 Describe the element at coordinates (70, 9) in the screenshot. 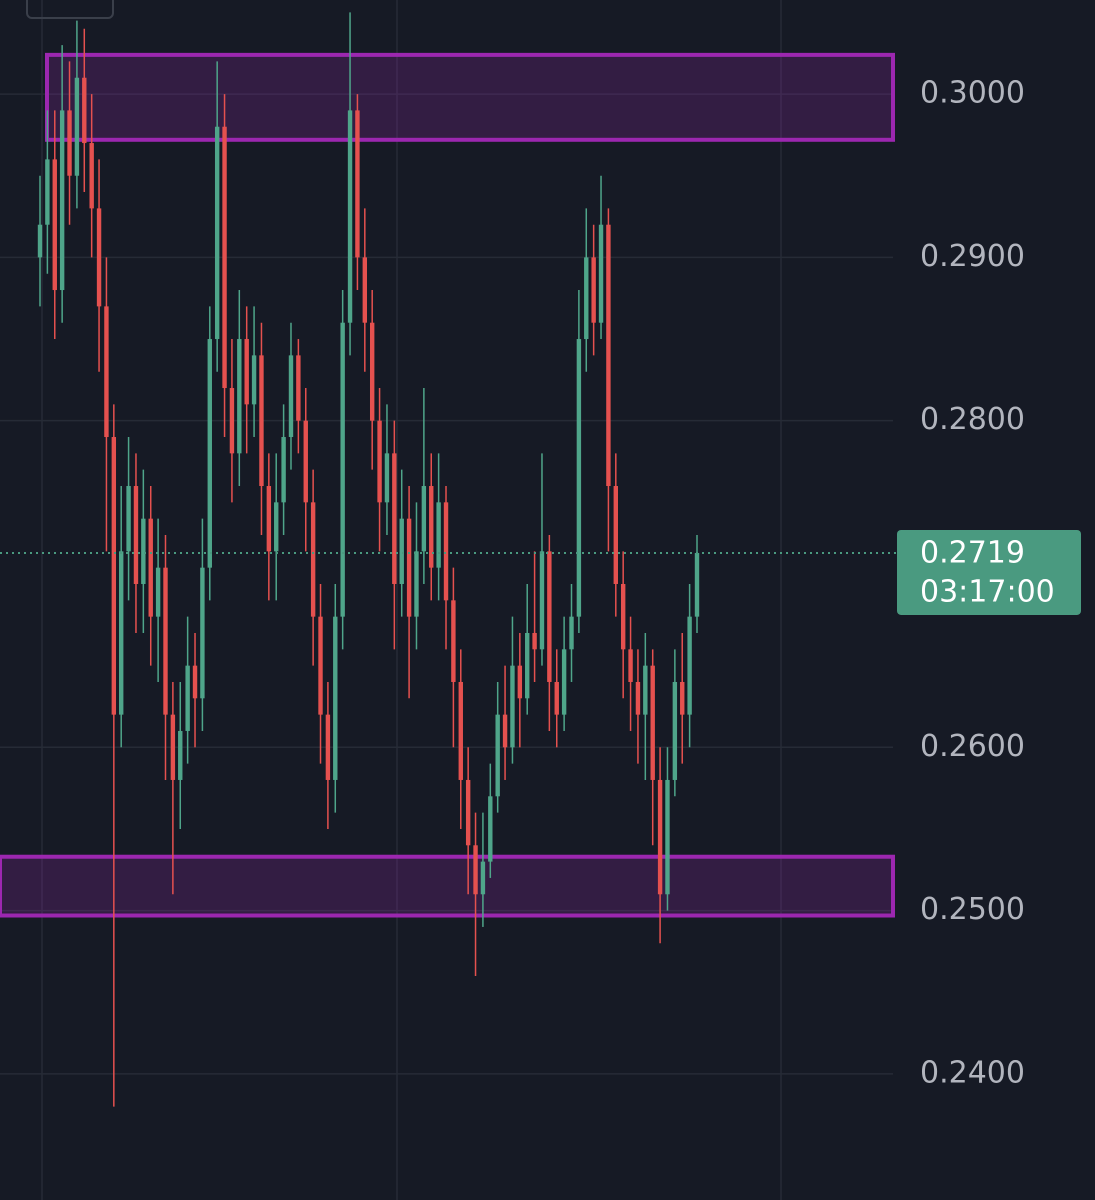

I see `toolbar-button` at that location.